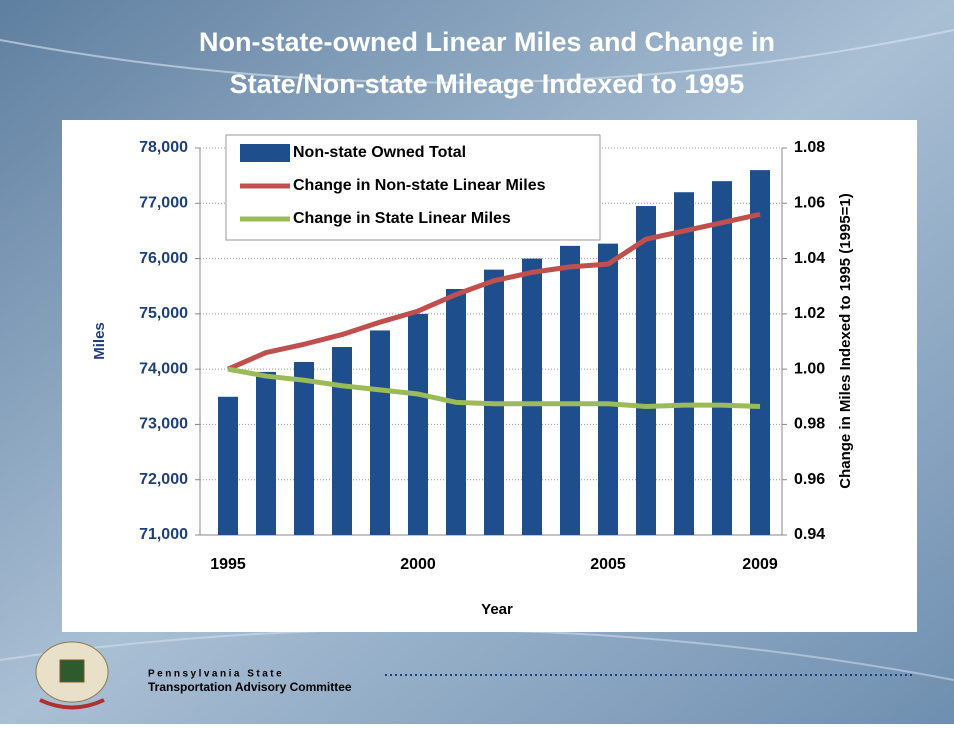 The image size is (954, 729). What do you see at coordinates (163, 313) in the screenshot?
I see `y-tick-label: 75,000` at bounding box center [163, 313].